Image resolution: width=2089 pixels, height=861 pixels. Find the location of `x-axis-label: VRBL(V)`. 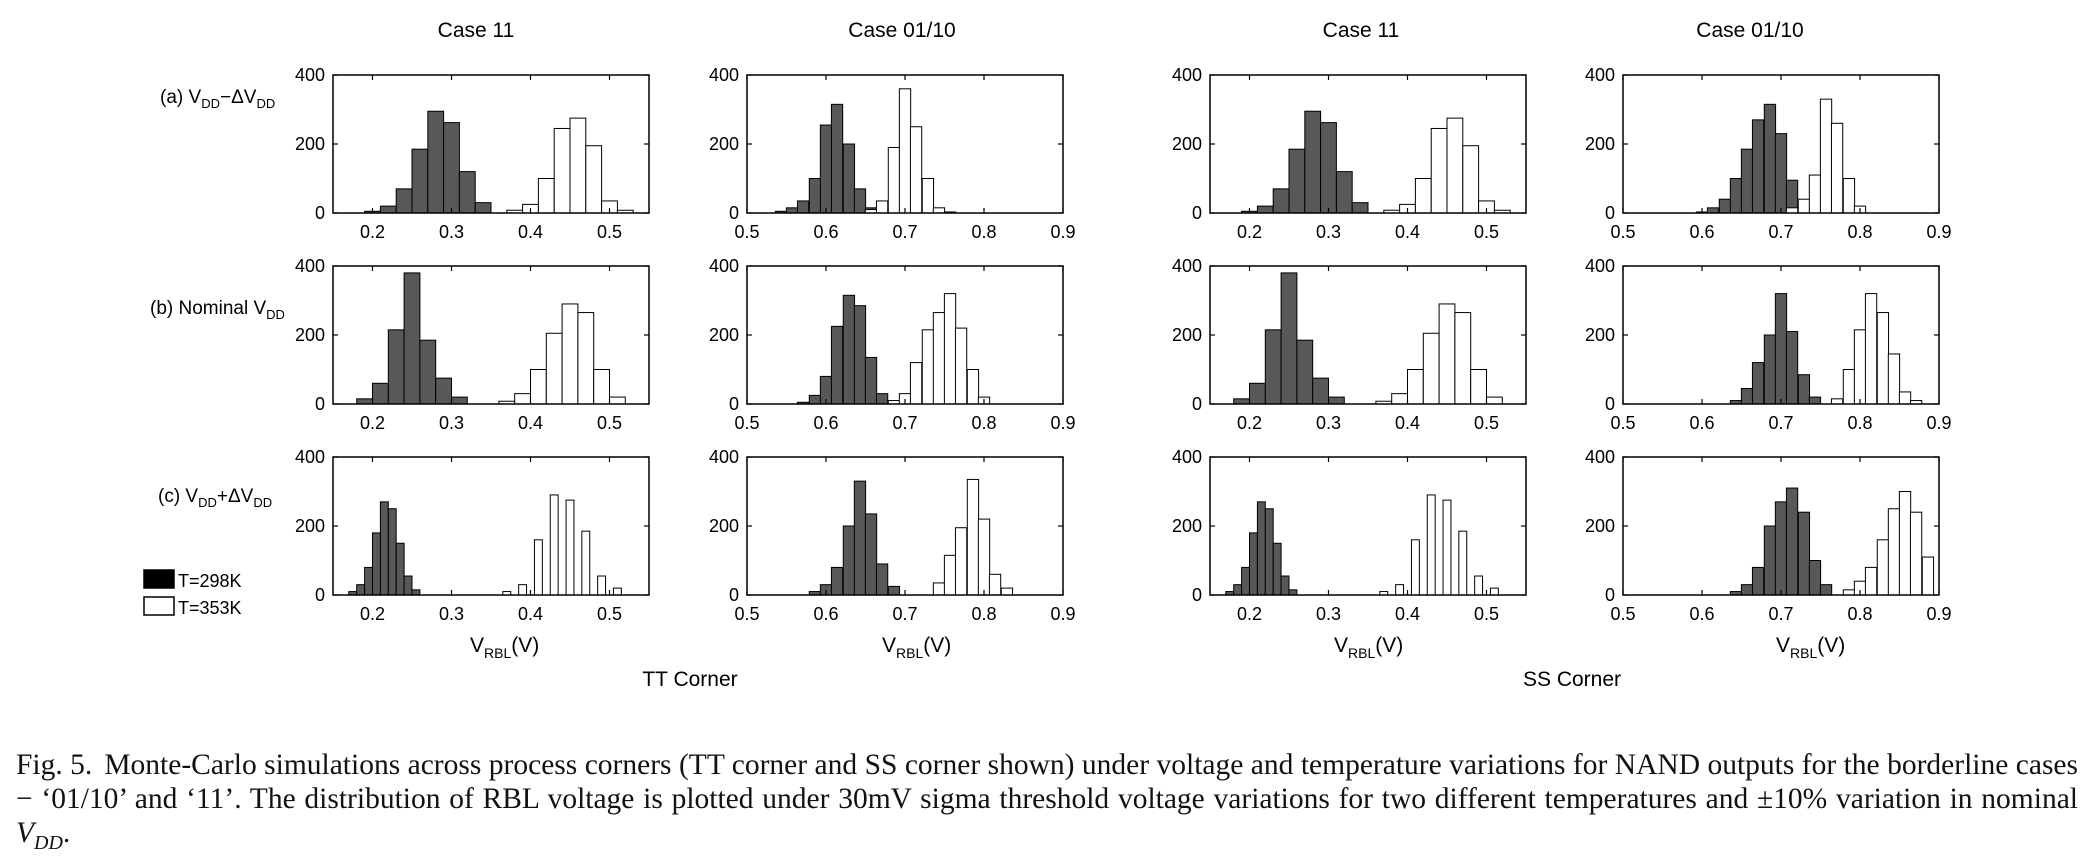

x-axis-label: VRBL(V) is located at coordinates (504, 647).